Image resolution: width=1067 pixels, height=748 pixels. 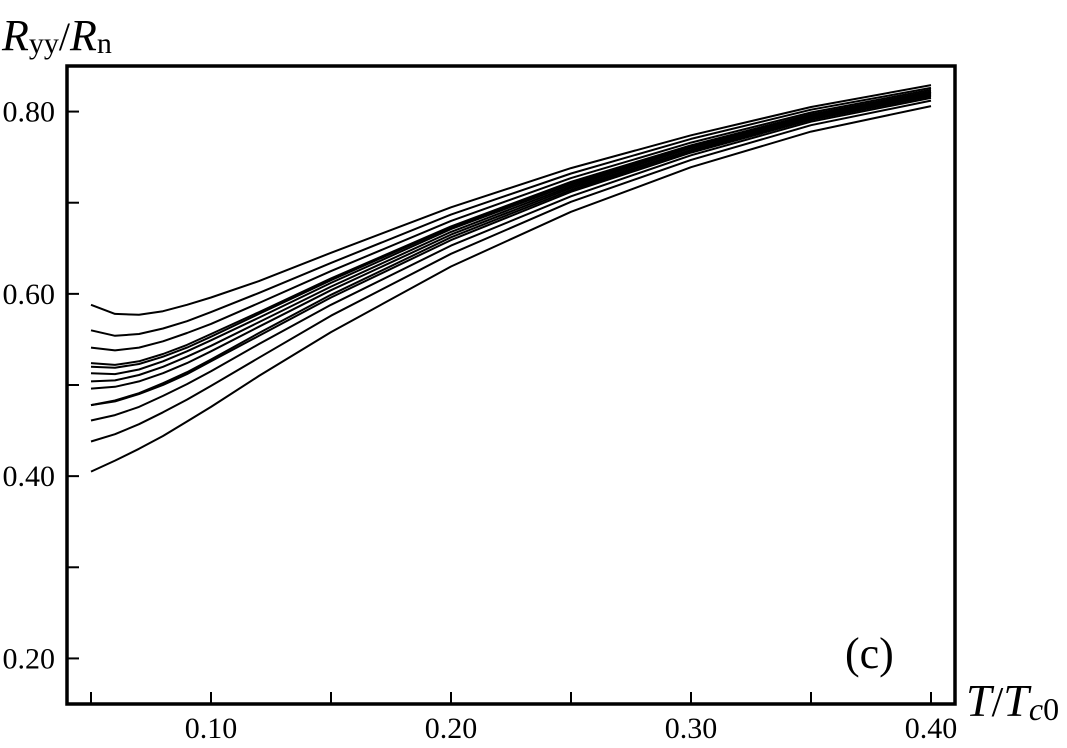 I want to click on x-label-sub-c: c, so click(x=1036, y=709).